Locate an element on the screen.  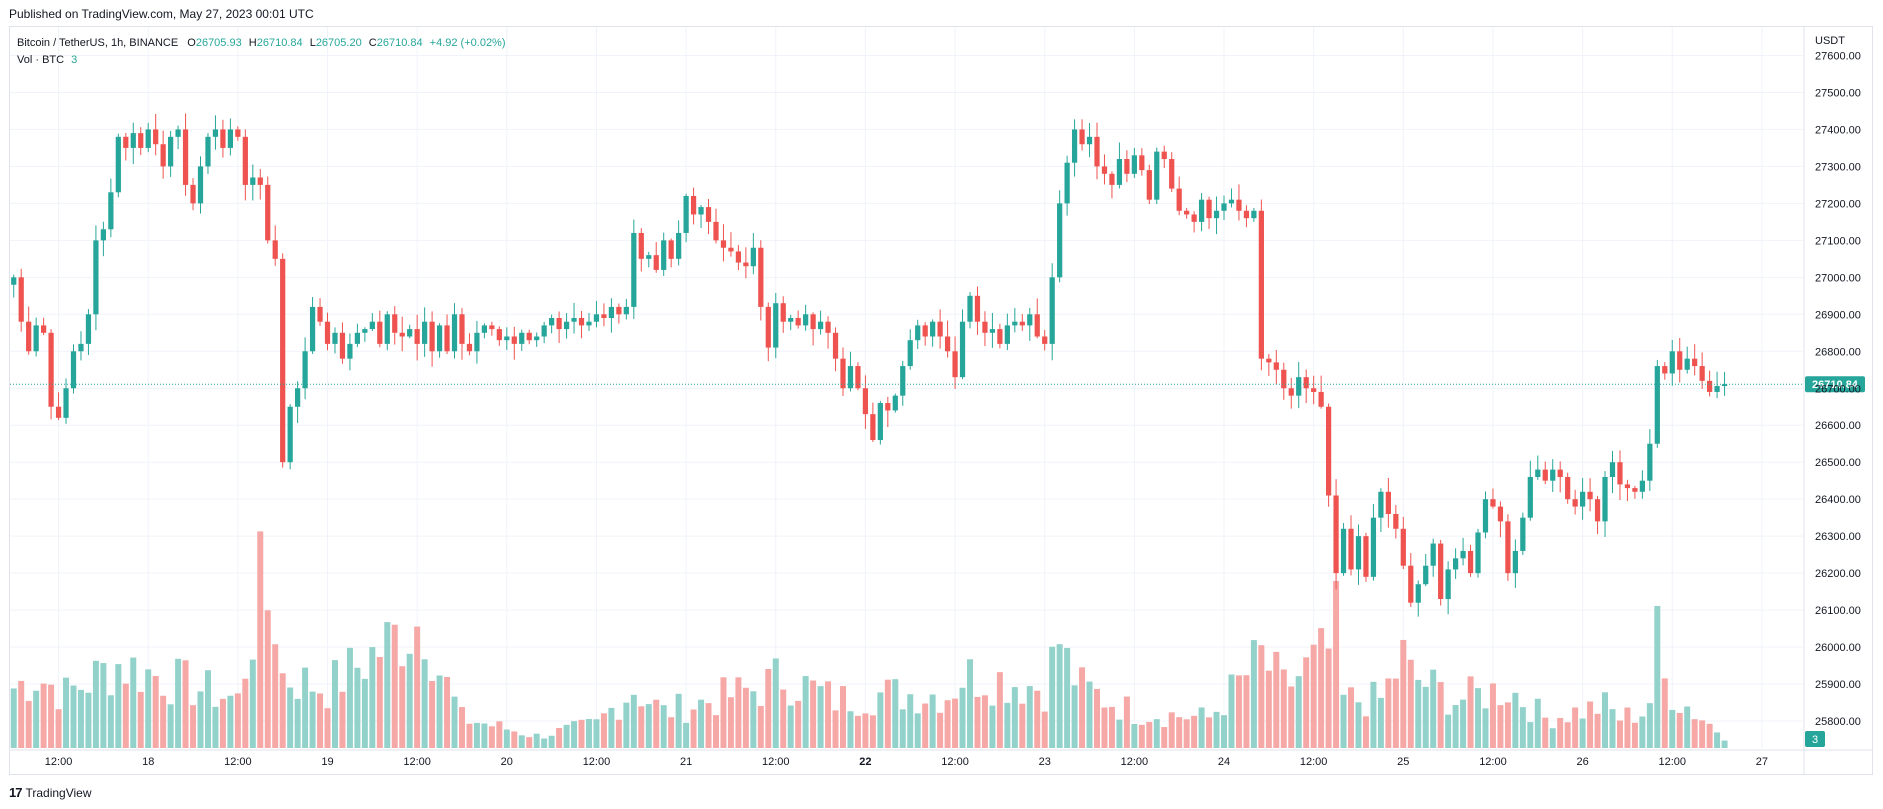
close-value: 26710.84 is located at coordinates (399, 43).